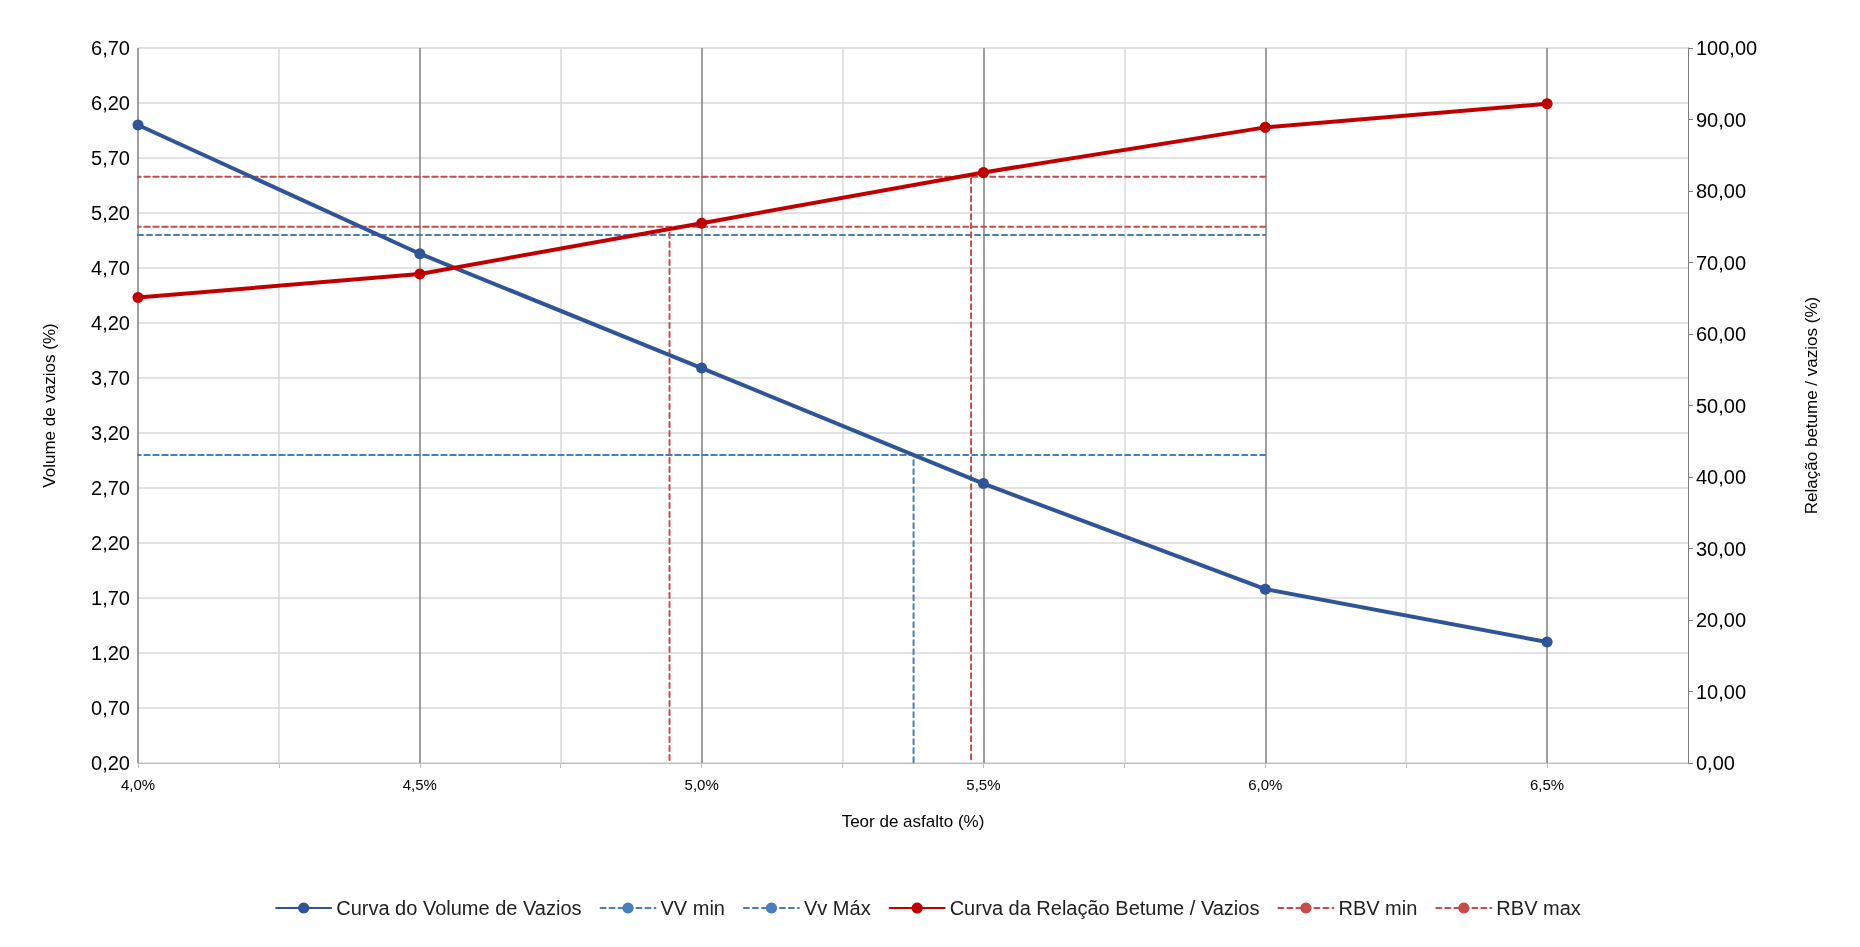 This screenshot has width=1860, height=947. I want to click on y-tick-label: 4,20, so click(110, 323).